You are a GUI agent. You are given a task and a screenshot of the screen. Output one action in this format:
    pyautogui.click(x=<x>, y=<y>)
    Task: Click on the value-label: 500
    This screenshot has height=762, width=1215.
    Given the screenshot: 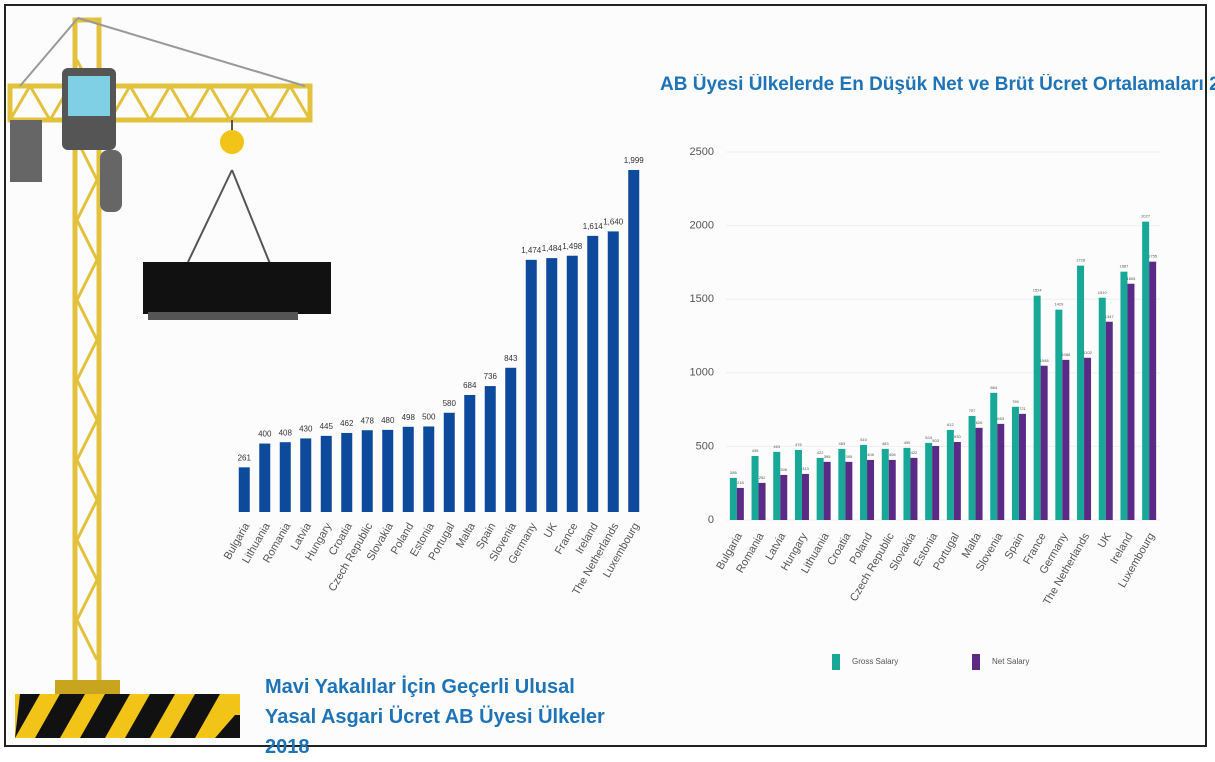 What is the action you would take?
    pyautogui.click(x=429, y=417)
    